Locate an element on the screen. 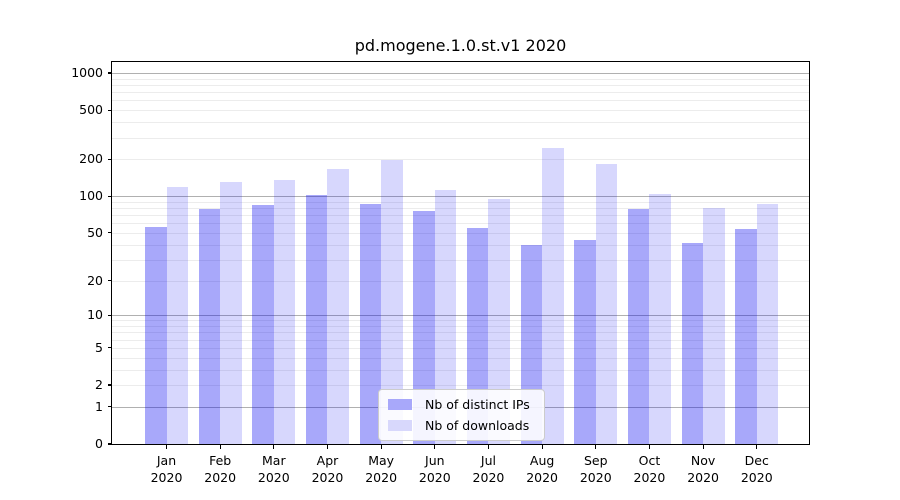 Image resolution: width=900 pixels, height=500 pixels. chart-title: pd.mogene.1.0.st.v1 2020 is located at coordinates (460, 45).